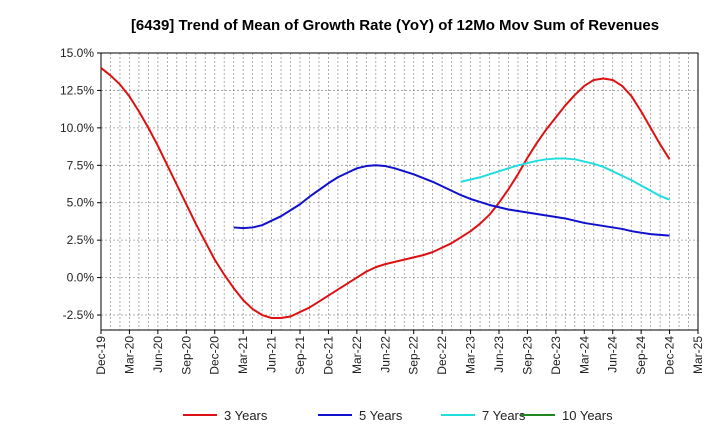 This screenshot has width=720, height=440. I want to click on y-tick-label: 10.0%, so click(77, 128).